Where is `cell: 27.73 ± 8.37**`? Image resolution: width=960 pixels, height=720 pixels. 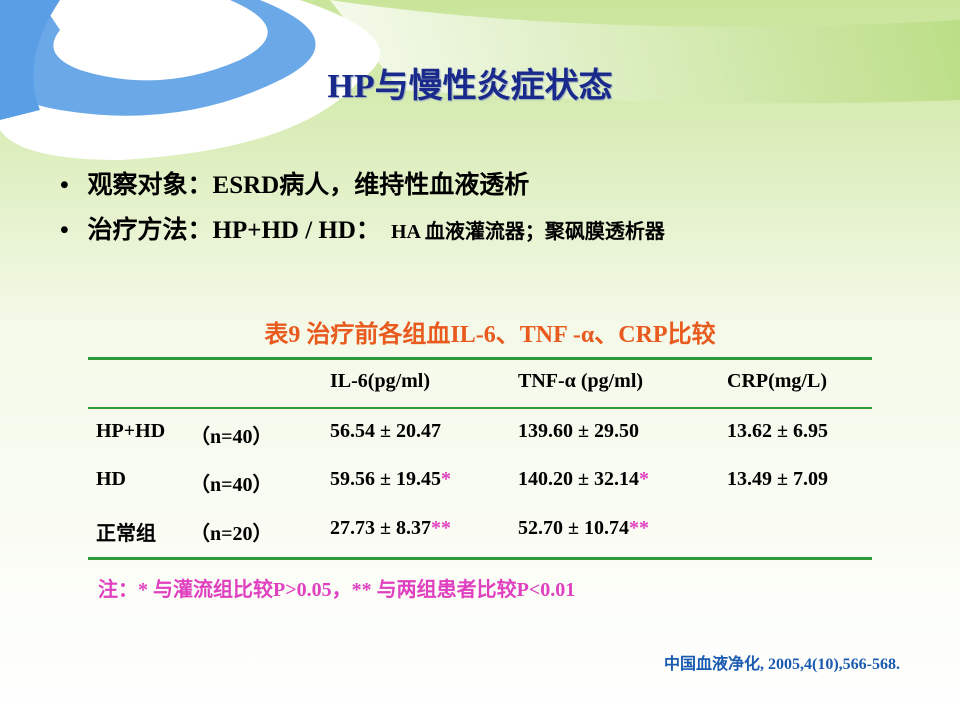 cell: 27.73 ± 8.37** is located at coordinates (390, 528).